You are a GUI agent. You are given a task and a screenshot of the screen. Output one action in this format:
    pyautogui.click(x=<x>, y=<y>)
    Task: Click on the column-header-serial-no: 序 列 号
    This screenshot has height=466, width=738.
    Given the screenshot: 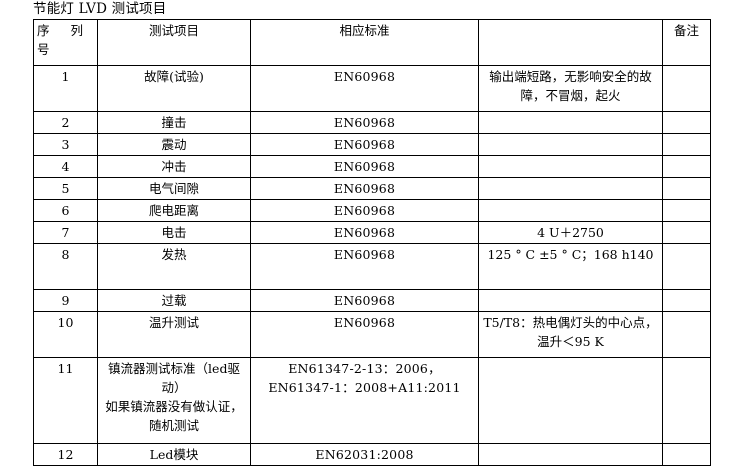 What is the action you would take?
    pyautogui.click(x=65, y=42)
    